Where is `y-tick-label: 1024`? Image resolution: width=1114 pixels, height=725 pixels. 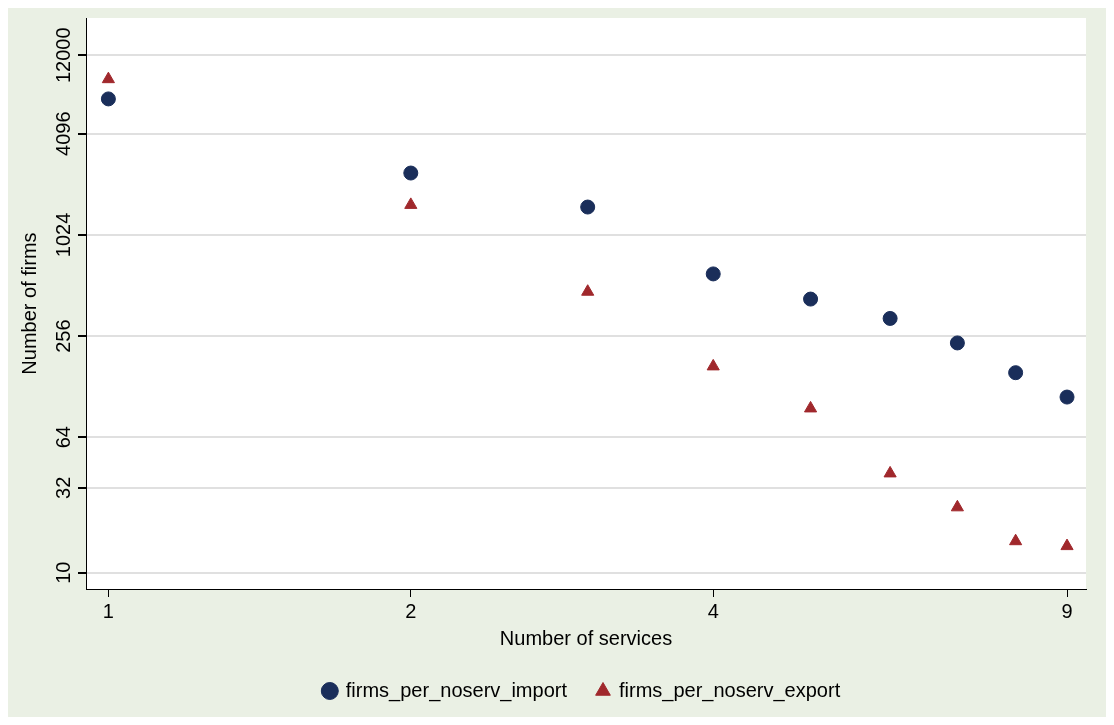
y-tick-label: 1024 is located at coordinates (62, 235).